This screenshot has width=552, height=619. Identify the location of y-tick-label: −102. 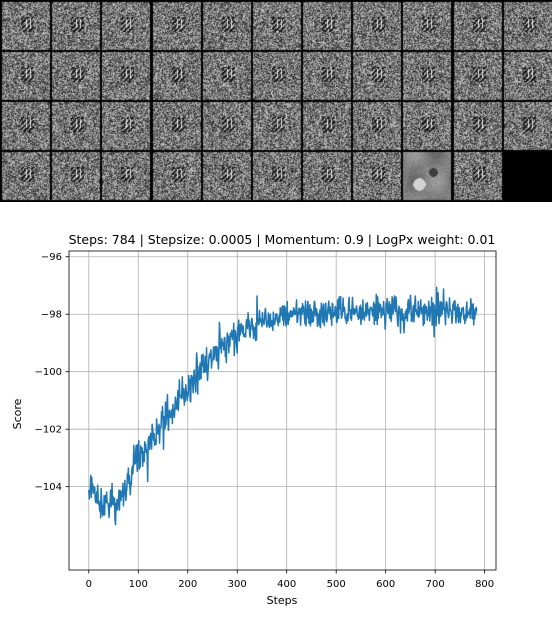
(48, 430).